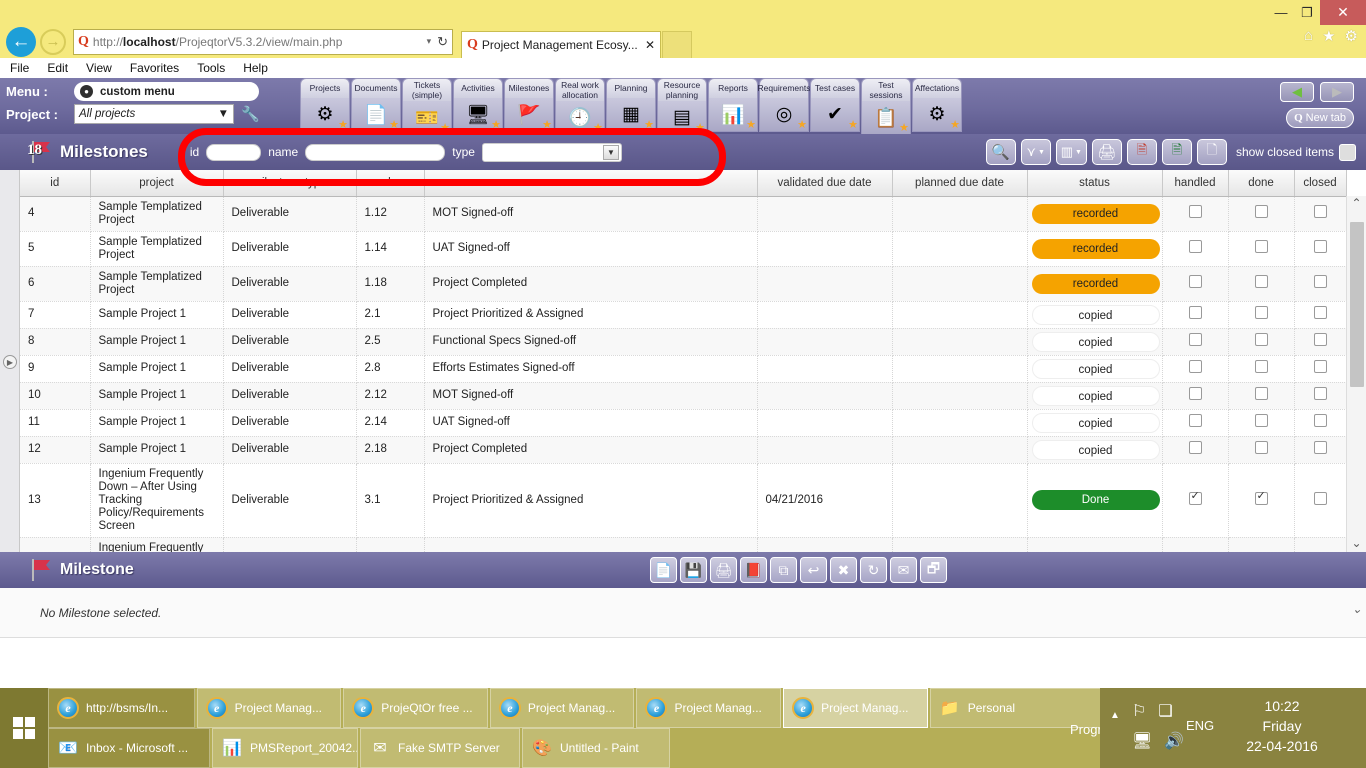  What do you see at coordinates (783, 570) in the screenshot?
I see `duplicate-button: ⧉` at bounding box center [783, 570].